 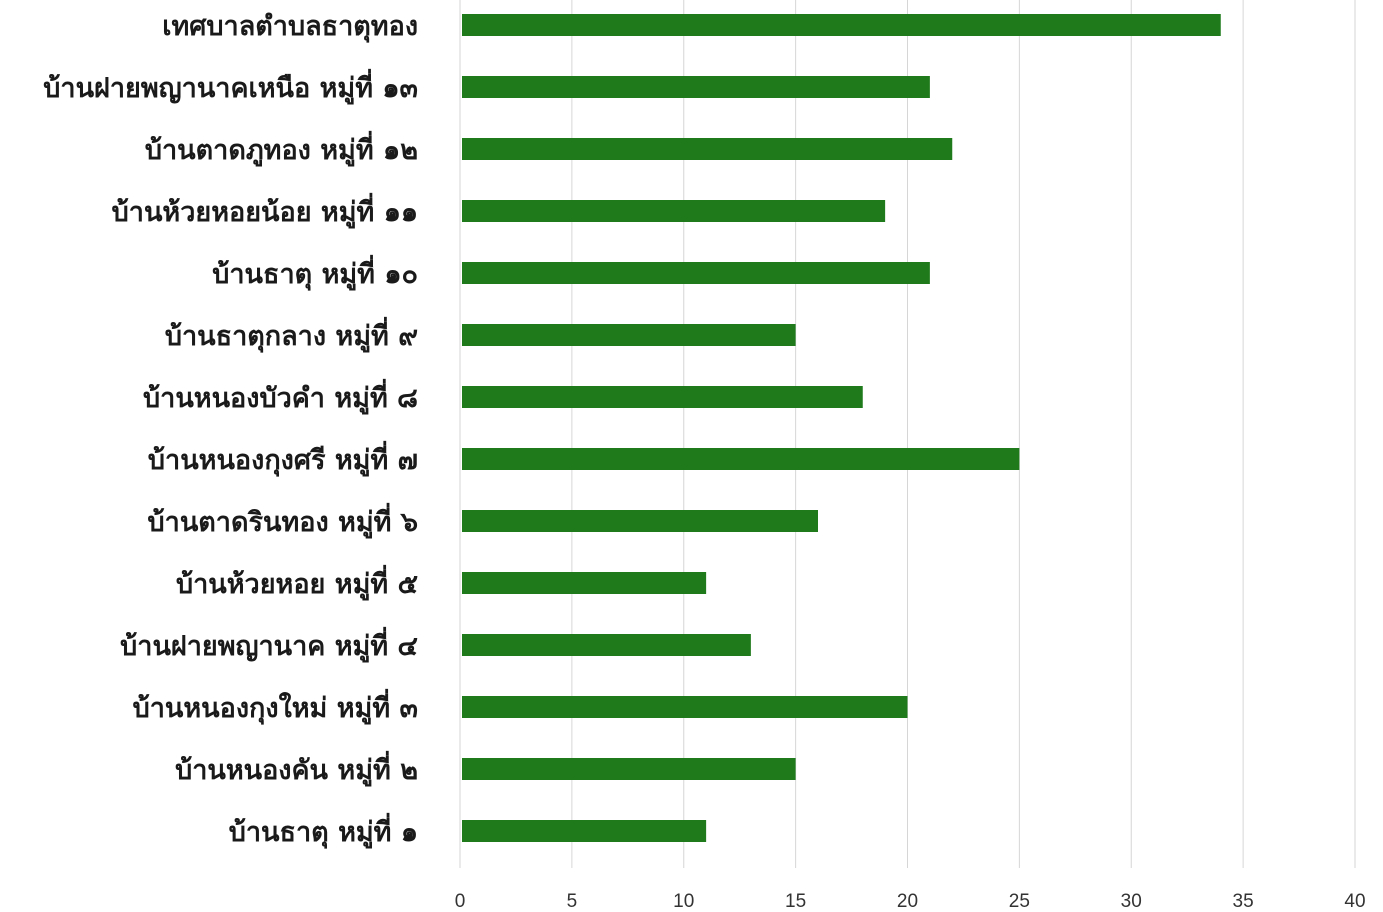 What do you see at coordinates (1019, 901) in the screenshot?
I see `x-tick-label: 25` at bounding box center [1019, 901].